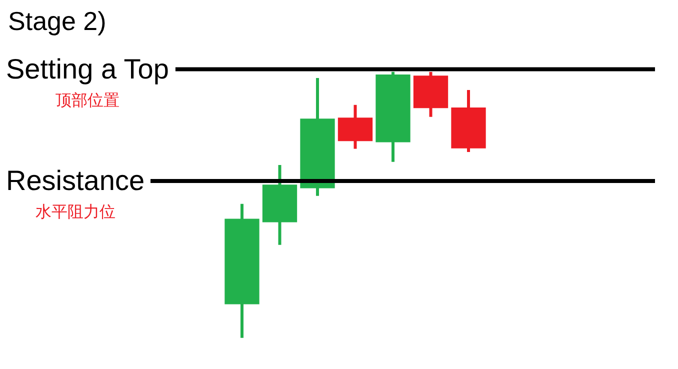 The height and width of the screenshot is (369, 678). Describe the element at coordinates (88, 100) in the screenshot. I see `text: 顶部位置` at that location.